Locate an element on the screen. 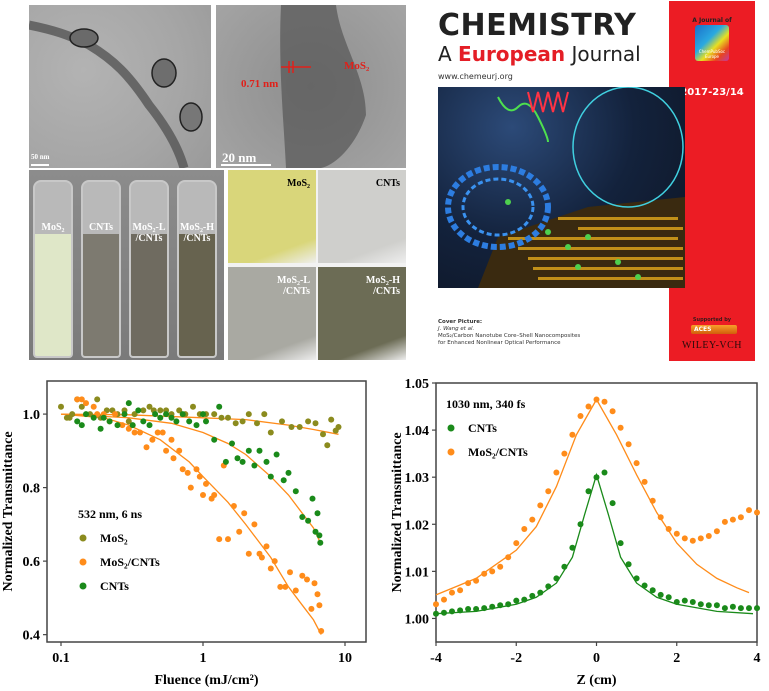 The width and height of the screenshot is (769, 691). x-tick-label: 0.1 is located at coordinates (61, 658).